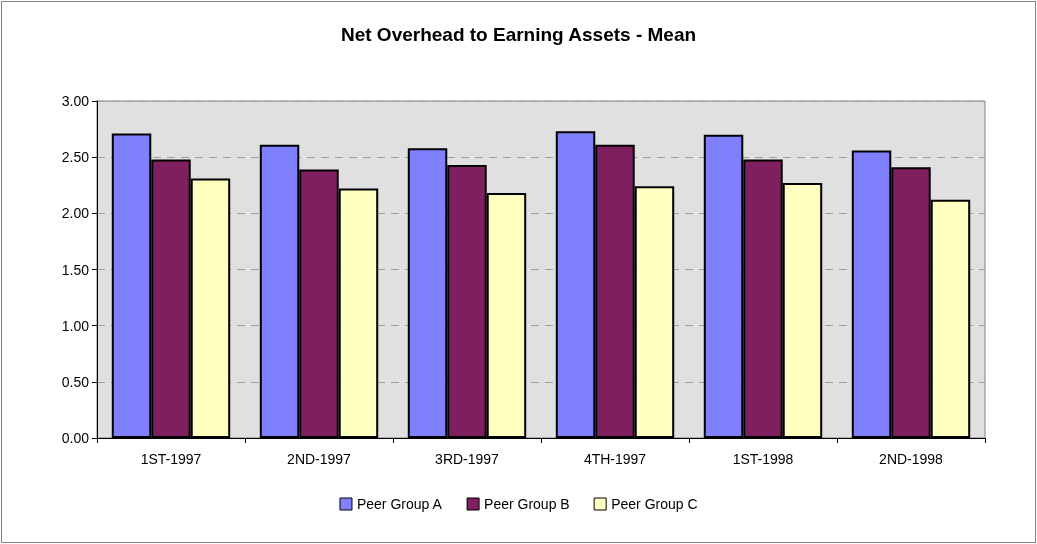  Describe the element at coordinates (467, 459) in the screenshot. I see `x-tick-label: 3RD-1997` at that location.